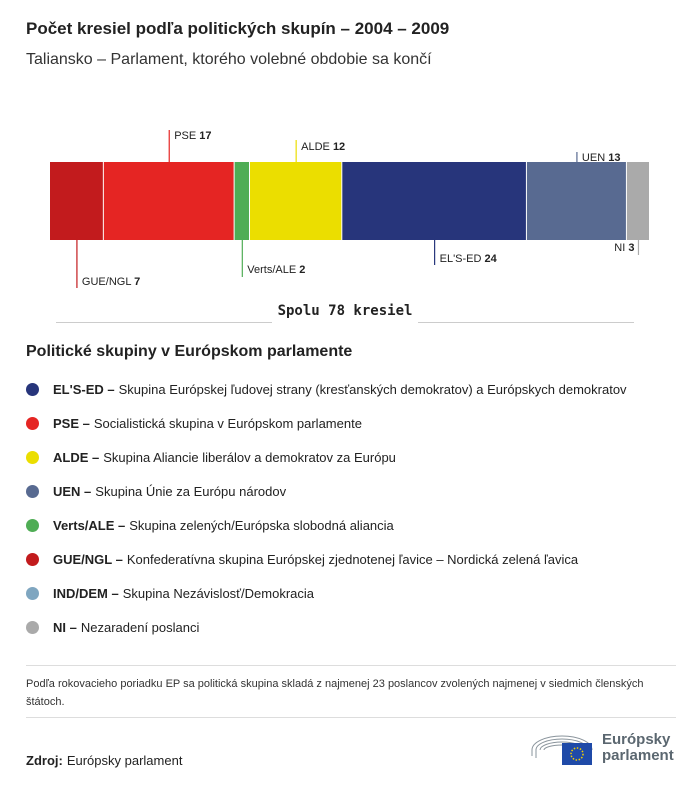 This screenshot has width=700, height=786. Describe the element at coordinates (140, 627) in the screenshot. I see `legend-desc: Nezaradení poslanci` at that location.